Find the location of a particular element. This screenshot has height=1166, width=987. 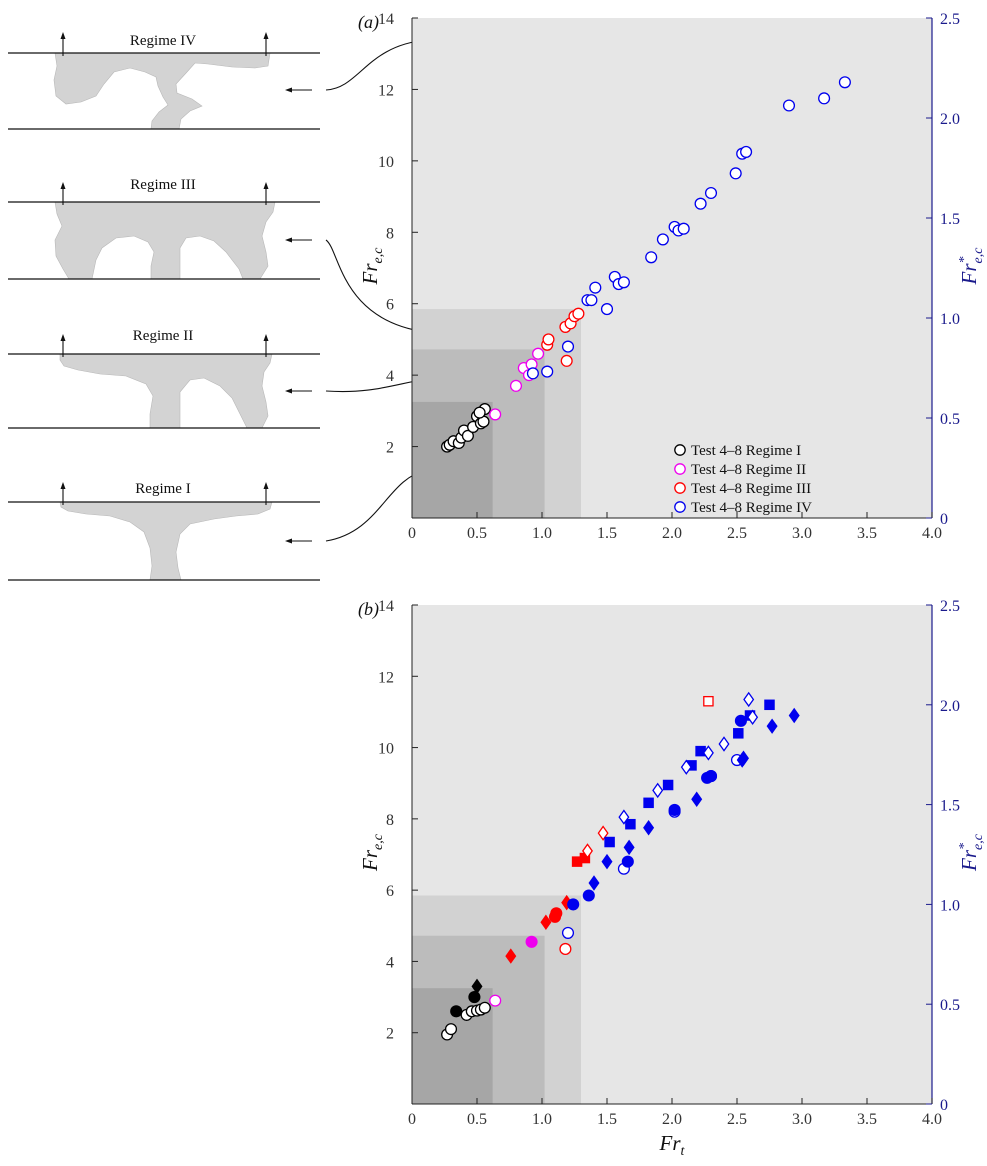

x-tick-label-a: 1.5 is located at coordinates (607, 533).